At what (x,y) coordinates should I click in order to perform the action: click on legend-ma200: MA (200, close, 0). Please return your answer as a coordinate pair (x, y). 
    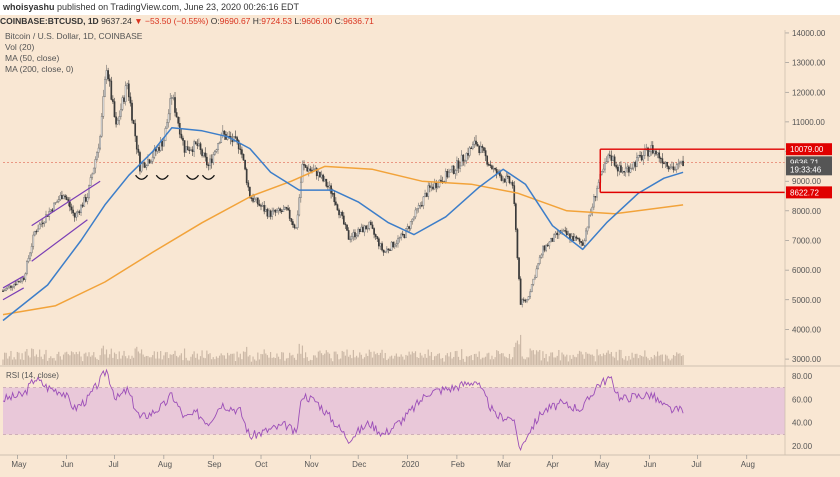
    Looking at the image, I should click on (39, 69).